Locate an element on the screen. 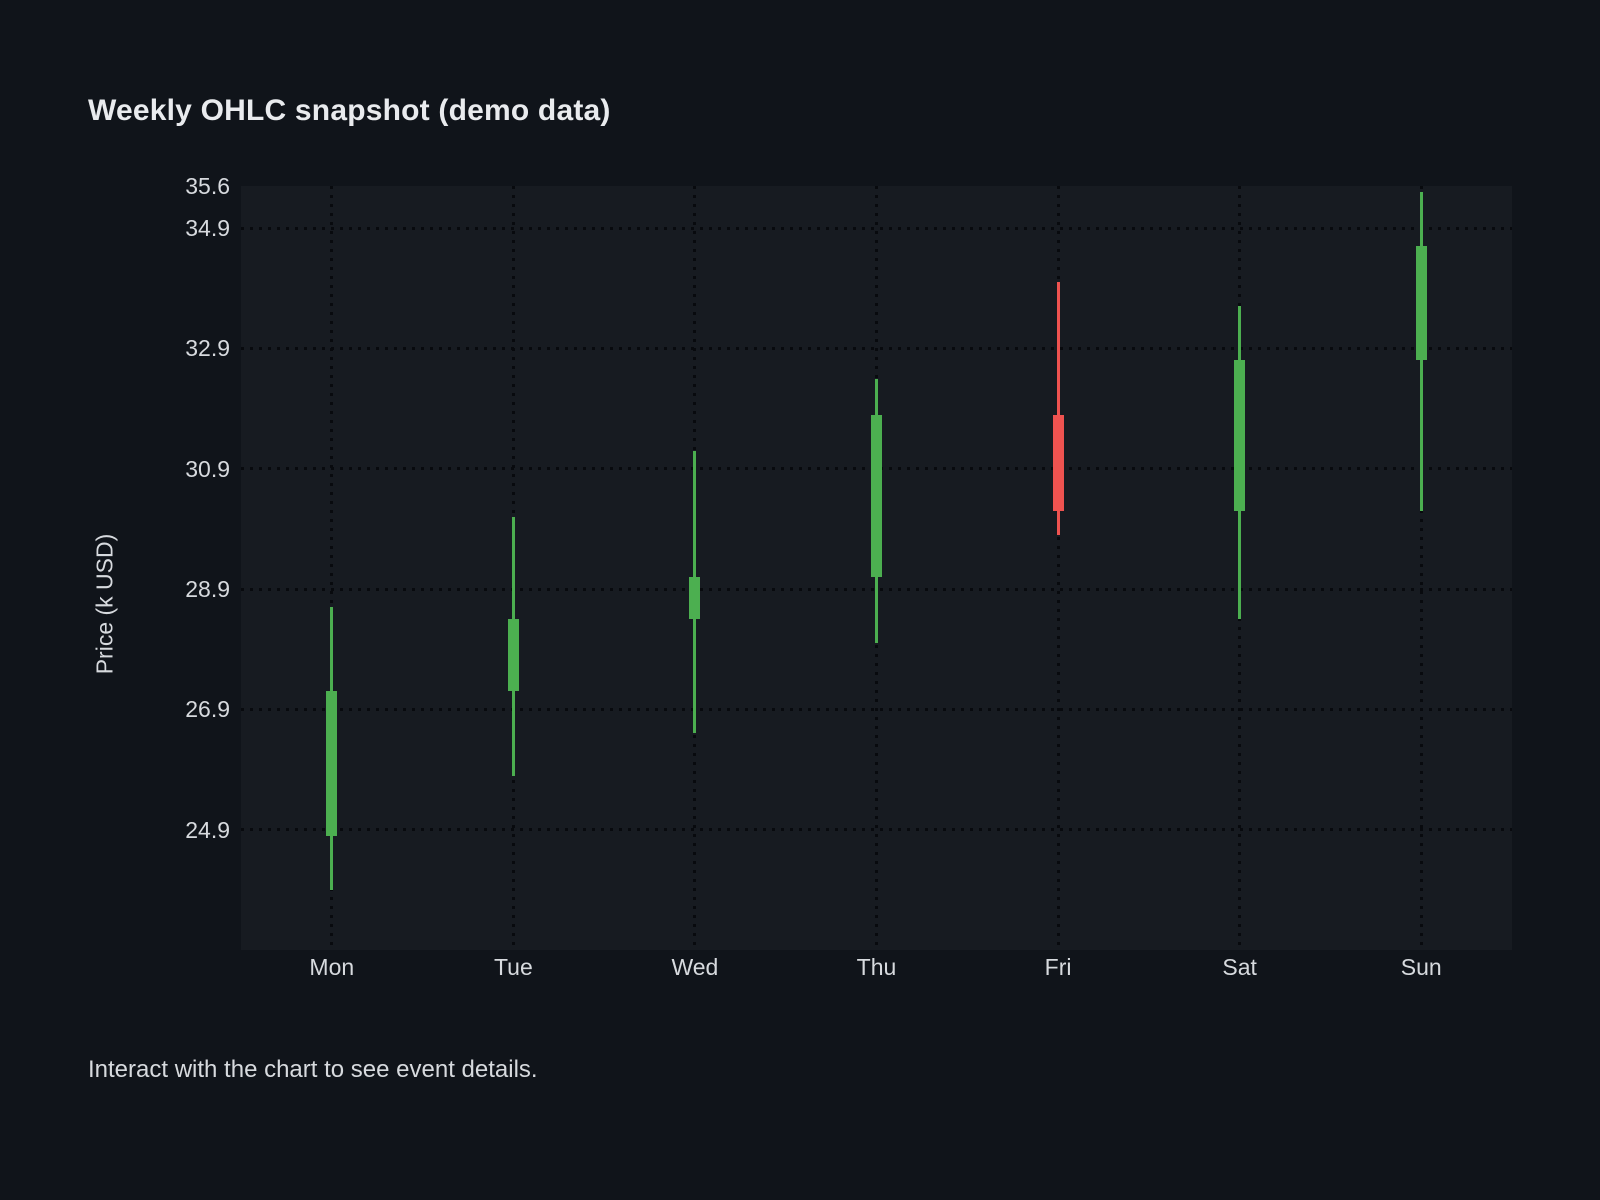 The height and width of the screenshot is (1200, 1600). y-tick-label: 26.9 is located at coordinates (207, 709).